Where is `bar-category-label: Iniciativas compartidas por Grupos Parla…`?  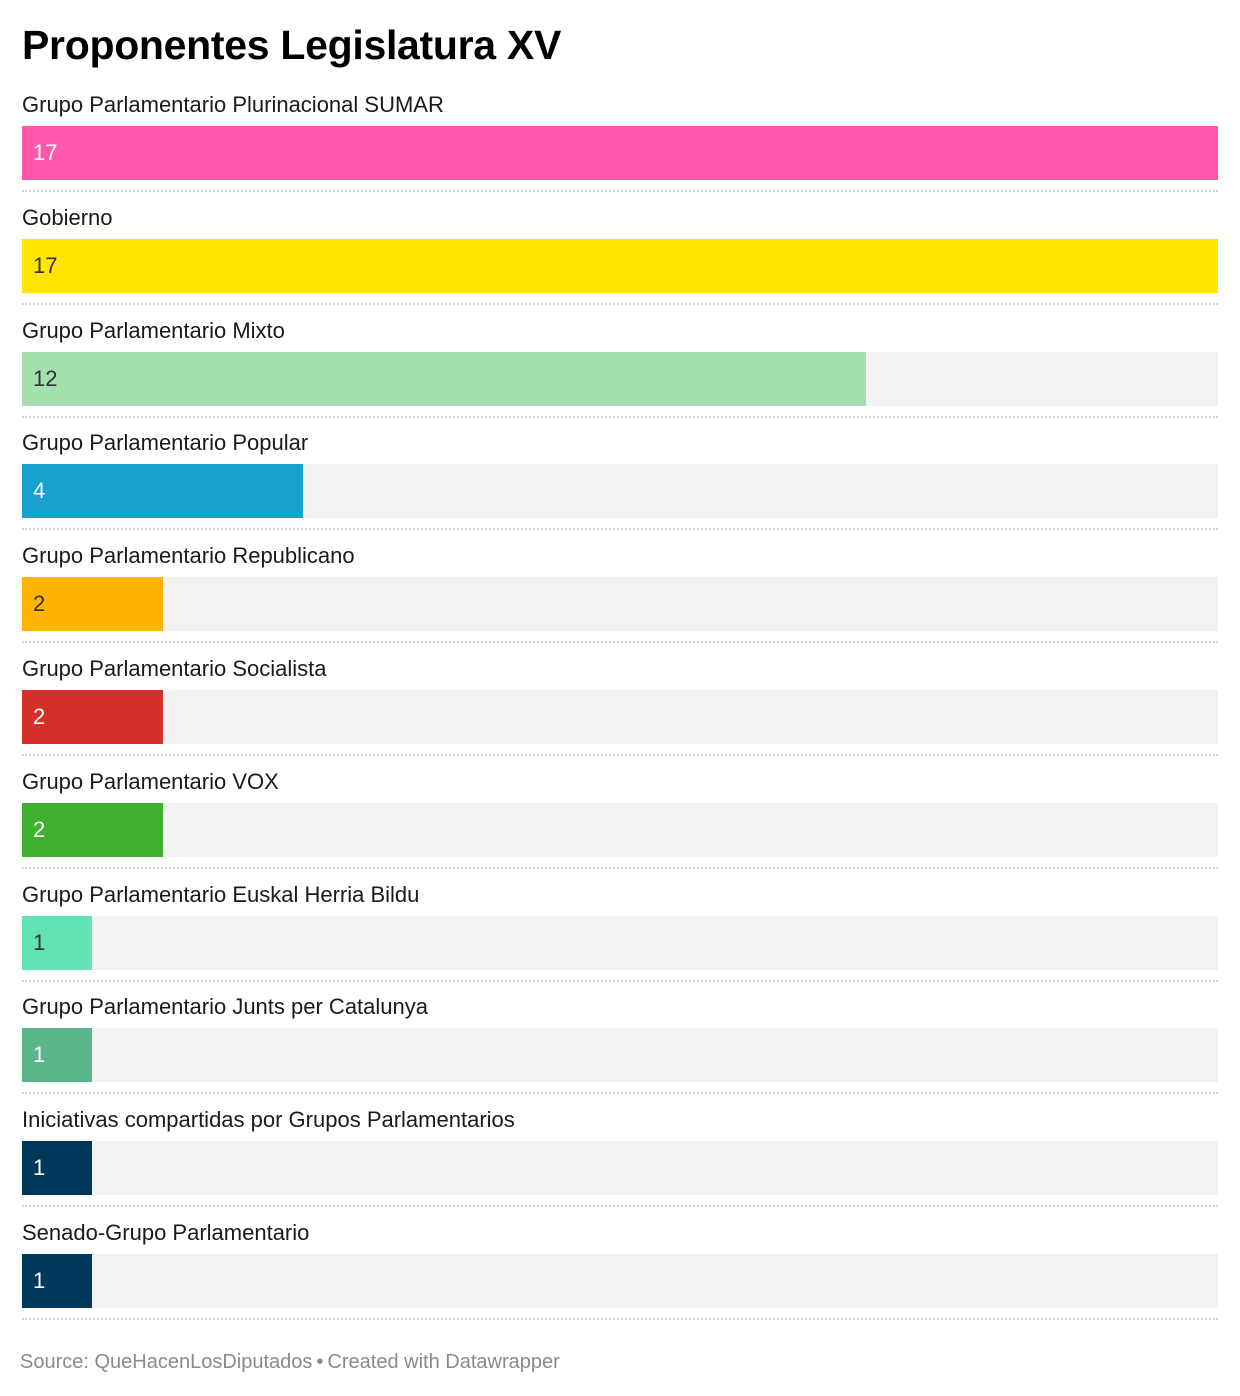
bar-category-label: Iniciativas compartidas por Grupos Parla… is located at coordinates (268, 1120).